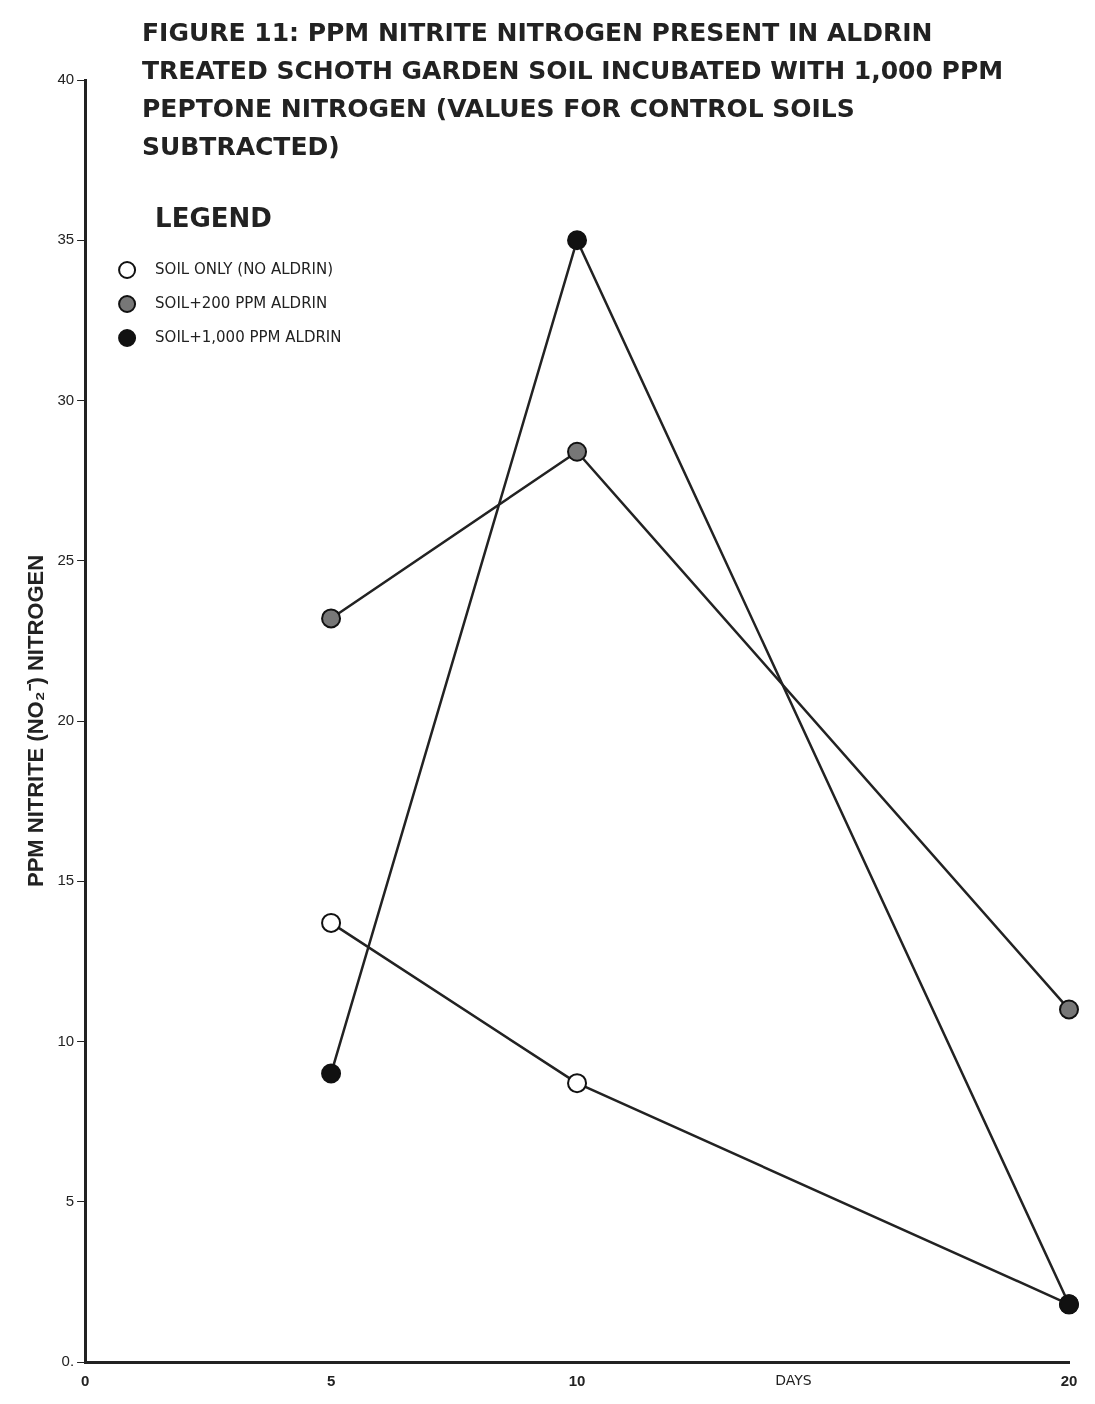  What do you see at coordinates (66, 239) in the screenshot?
I see `y-tick-label: 35` at bounding box center [66, 239].